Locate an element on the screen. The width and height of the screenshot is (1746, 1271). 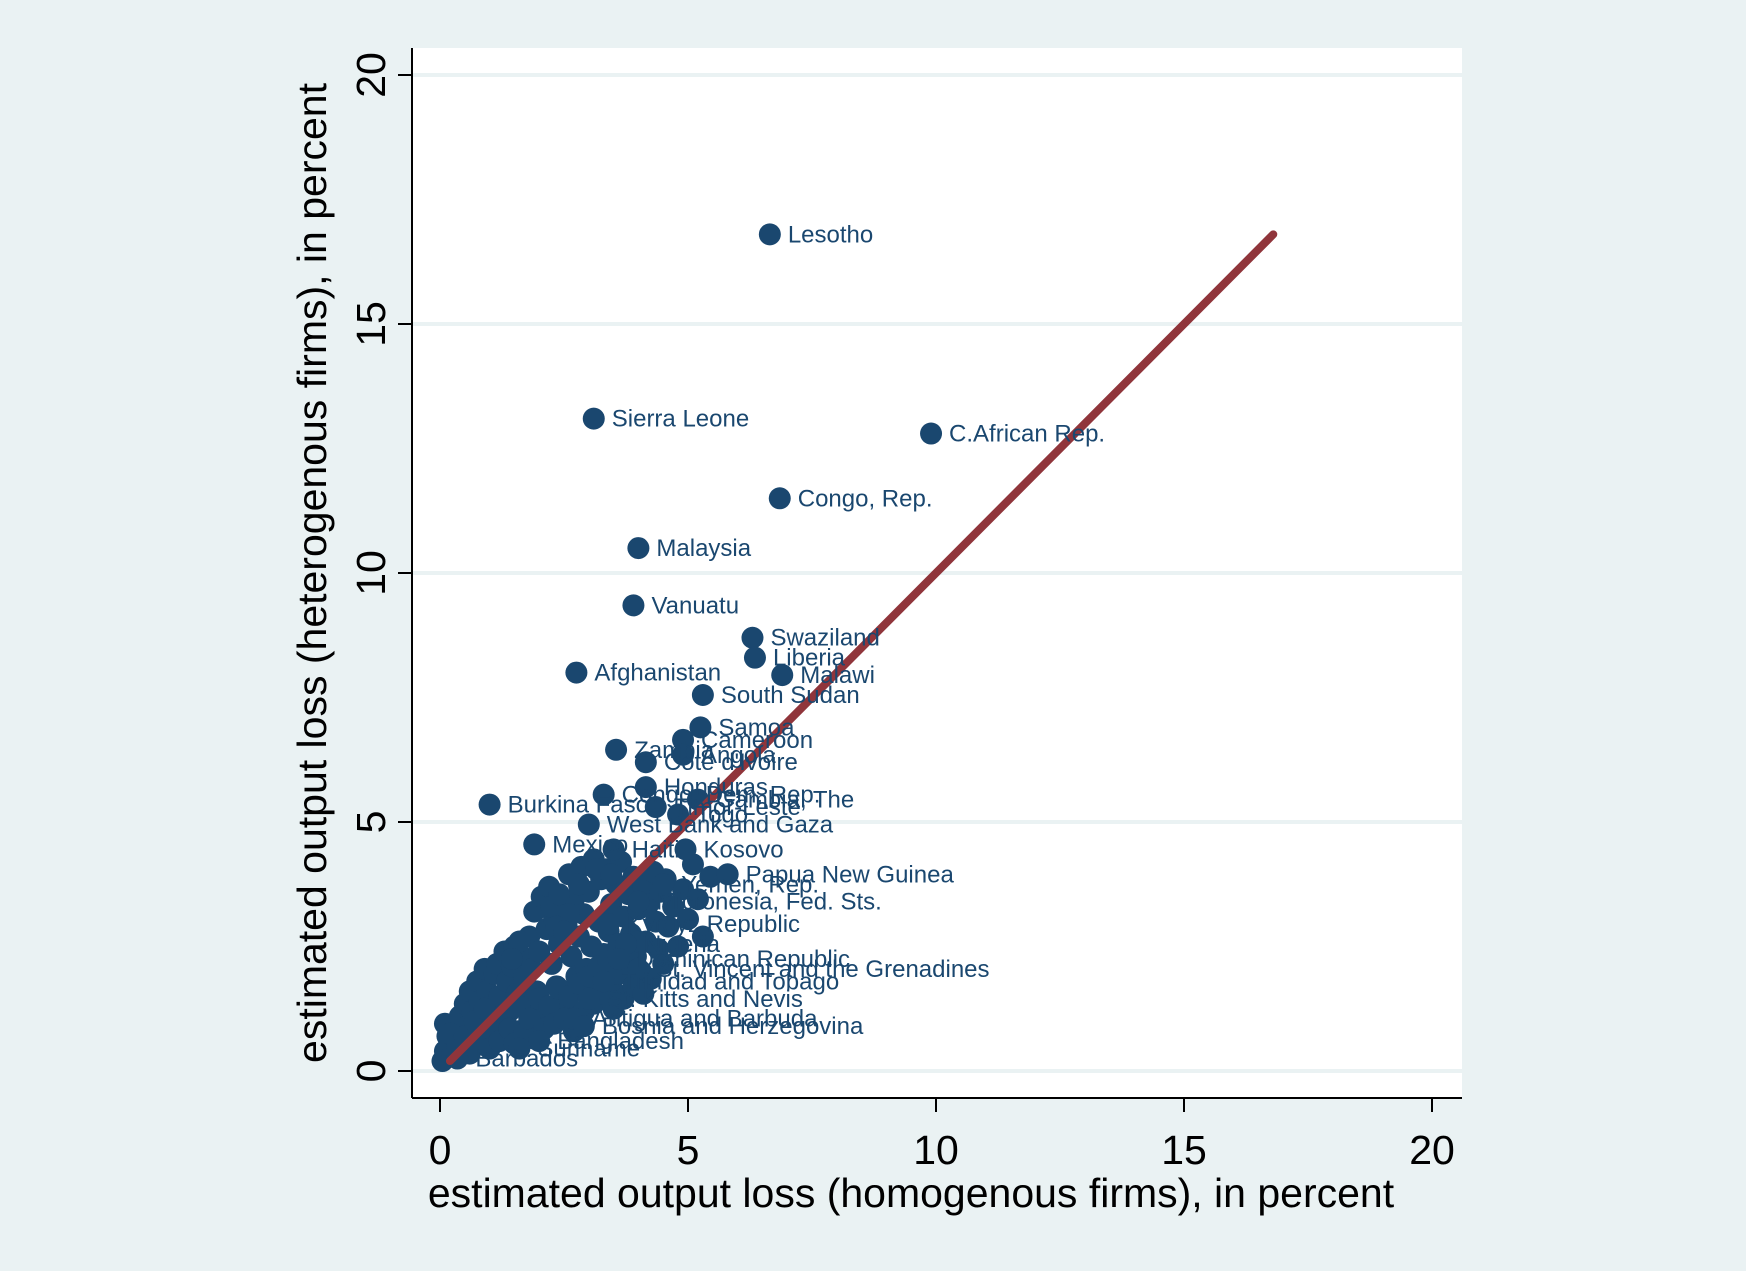
point-label: Kyrgyz Republic is located at coordinates (713, 924).